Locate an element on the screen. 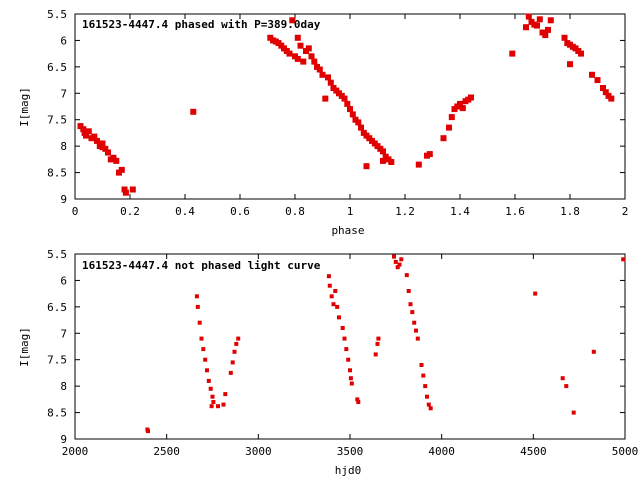 This screenshot has height=480, width=640. x-tick-label: 0.4 is located at coordinates (185, 211).